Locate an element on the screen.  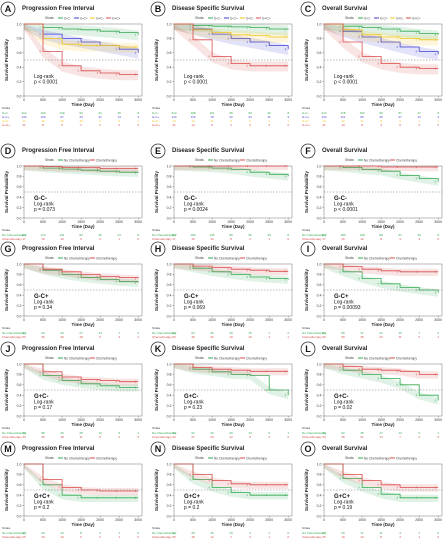
y-tick-label: 0.4 is located at coordinates (319, 396).